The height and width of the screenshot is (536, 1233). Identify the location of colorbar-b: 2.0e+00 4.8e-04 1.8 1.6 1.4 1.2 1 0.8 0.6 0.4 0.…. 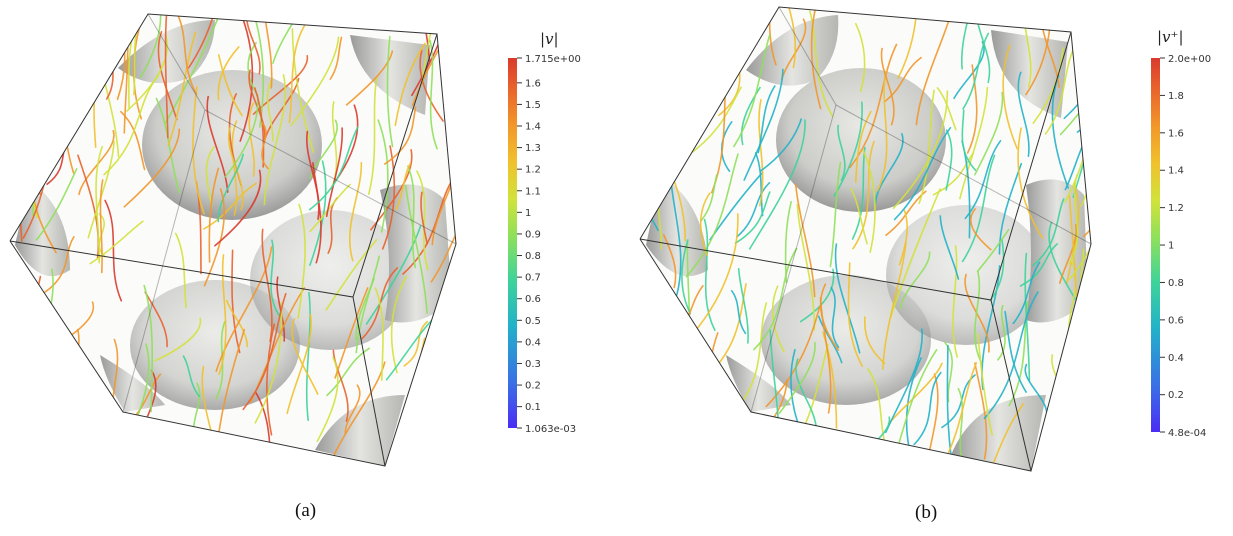
(1181, 246).